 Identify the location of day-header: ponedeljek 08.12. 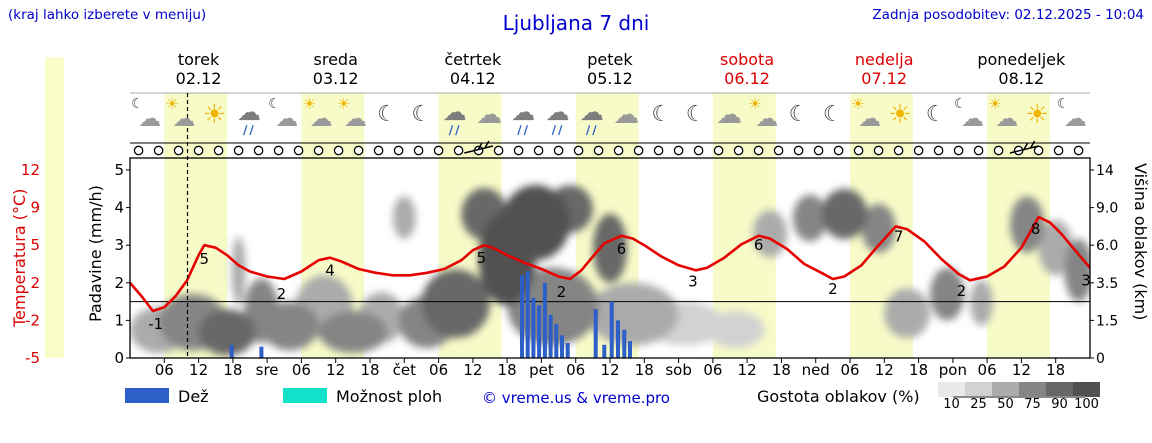
(1021, 69).